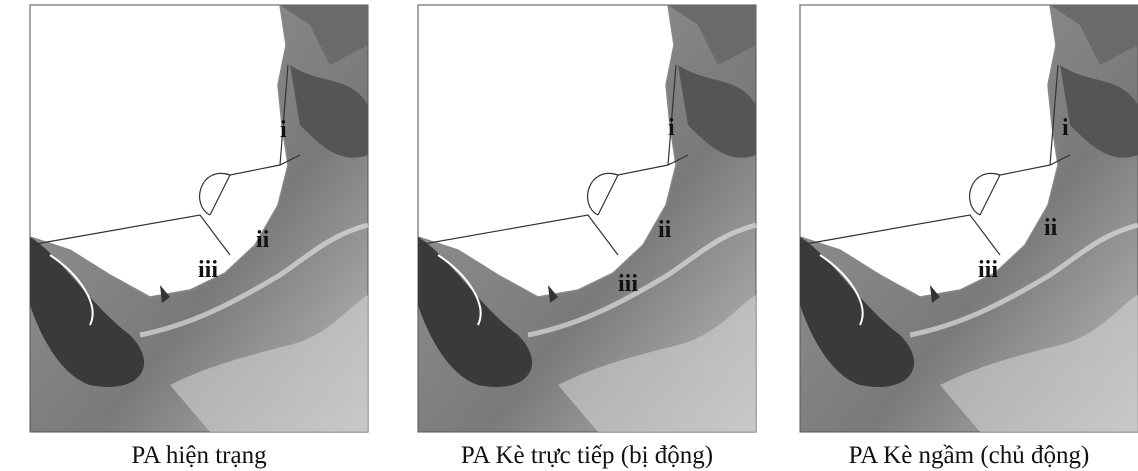  Describe the element at coordinates (199, 455) in the screenshot. I see `panel-caption: PA hiện trạng` at that location.